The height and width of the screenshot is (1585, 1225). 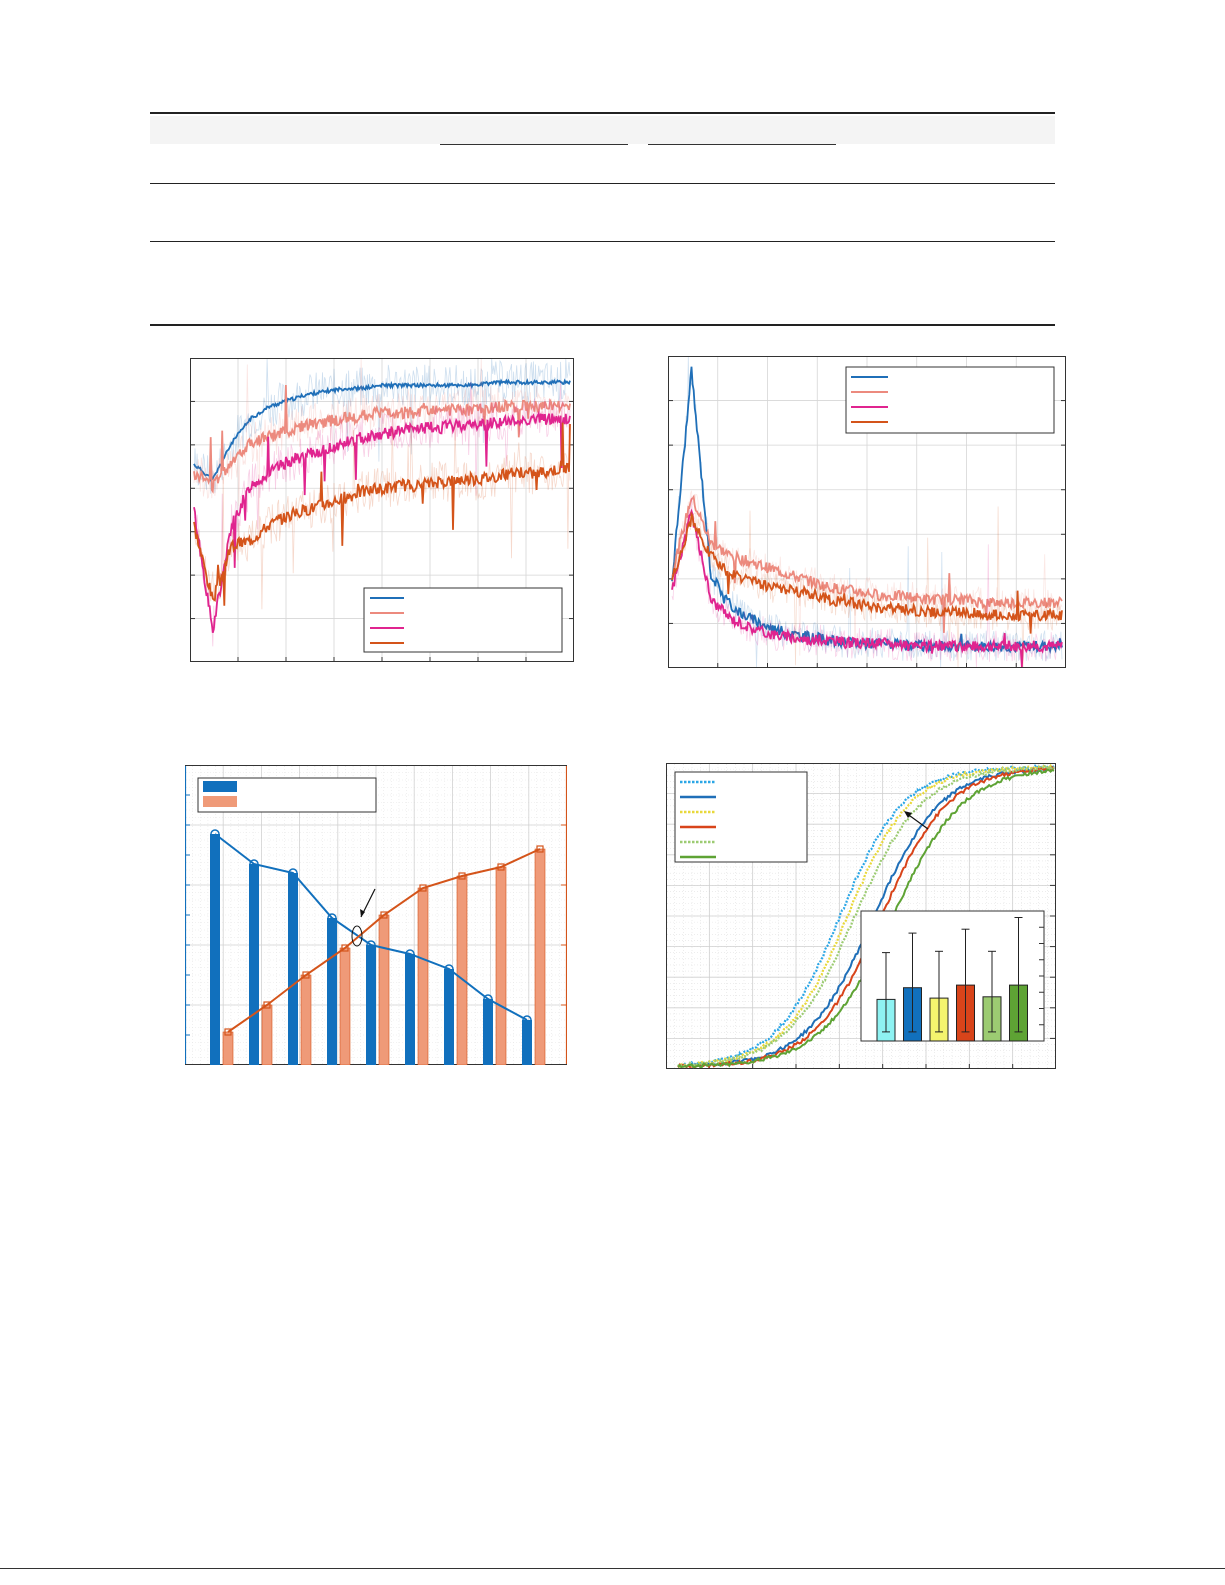 What do you see at coordinates (602, 220) in the screenshot?
I see `results-table` at bounding box center [602, 220].